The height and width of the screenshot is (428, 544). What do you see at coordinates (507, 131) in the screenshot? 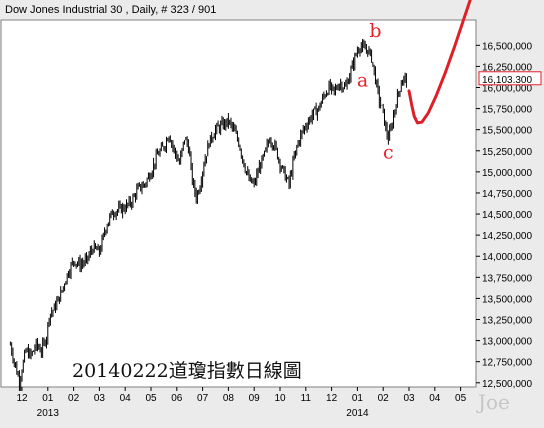
I see `y-tick-label: 15,500,000` at bounding box center [507, 131].